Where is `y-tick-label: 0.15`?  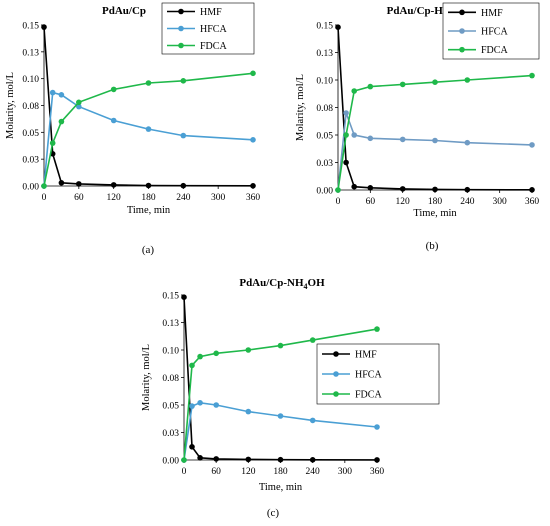 y-tick-label: 0.15 is located at coordinates (30, 27).